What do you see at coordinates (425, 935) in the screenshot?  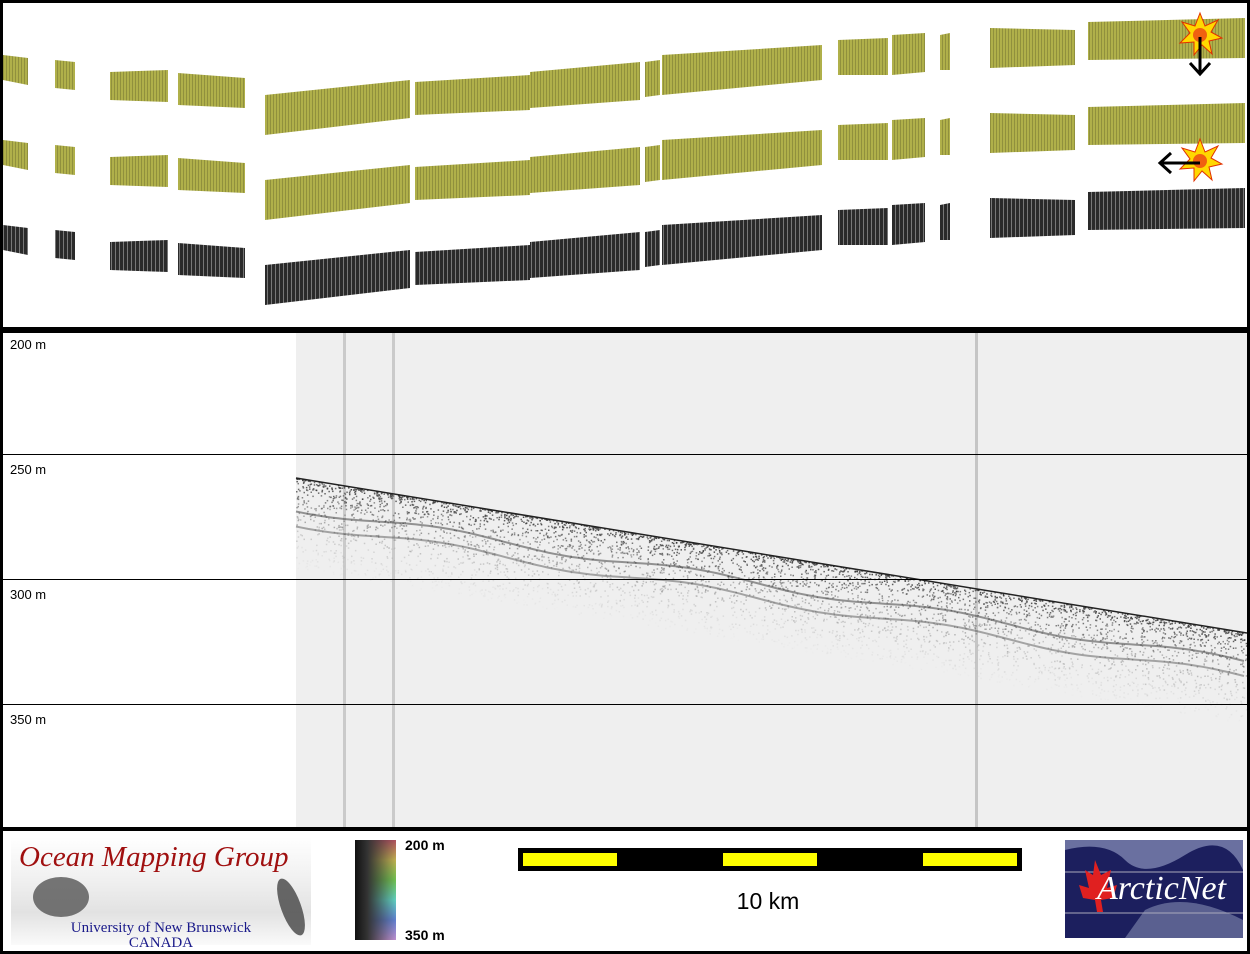 I see `colorbar-bottom-label: 350 m` at bounding box center [425, 935].